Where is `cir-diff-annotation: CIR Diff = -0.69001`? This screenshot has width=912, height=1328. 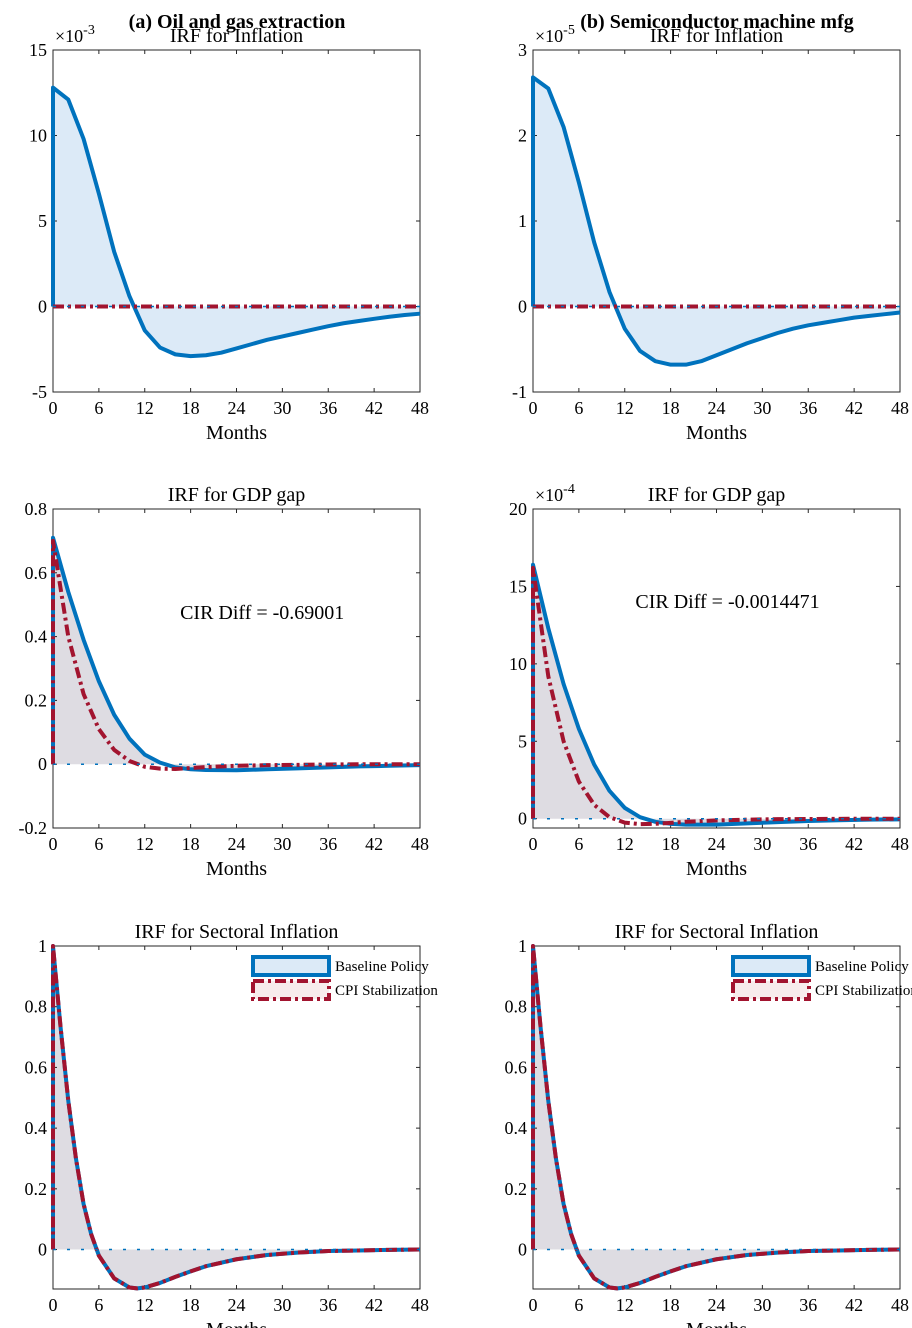
cir-diff-annotation: CIR Diff = -0.69001 is located at coordinates (262, 613).